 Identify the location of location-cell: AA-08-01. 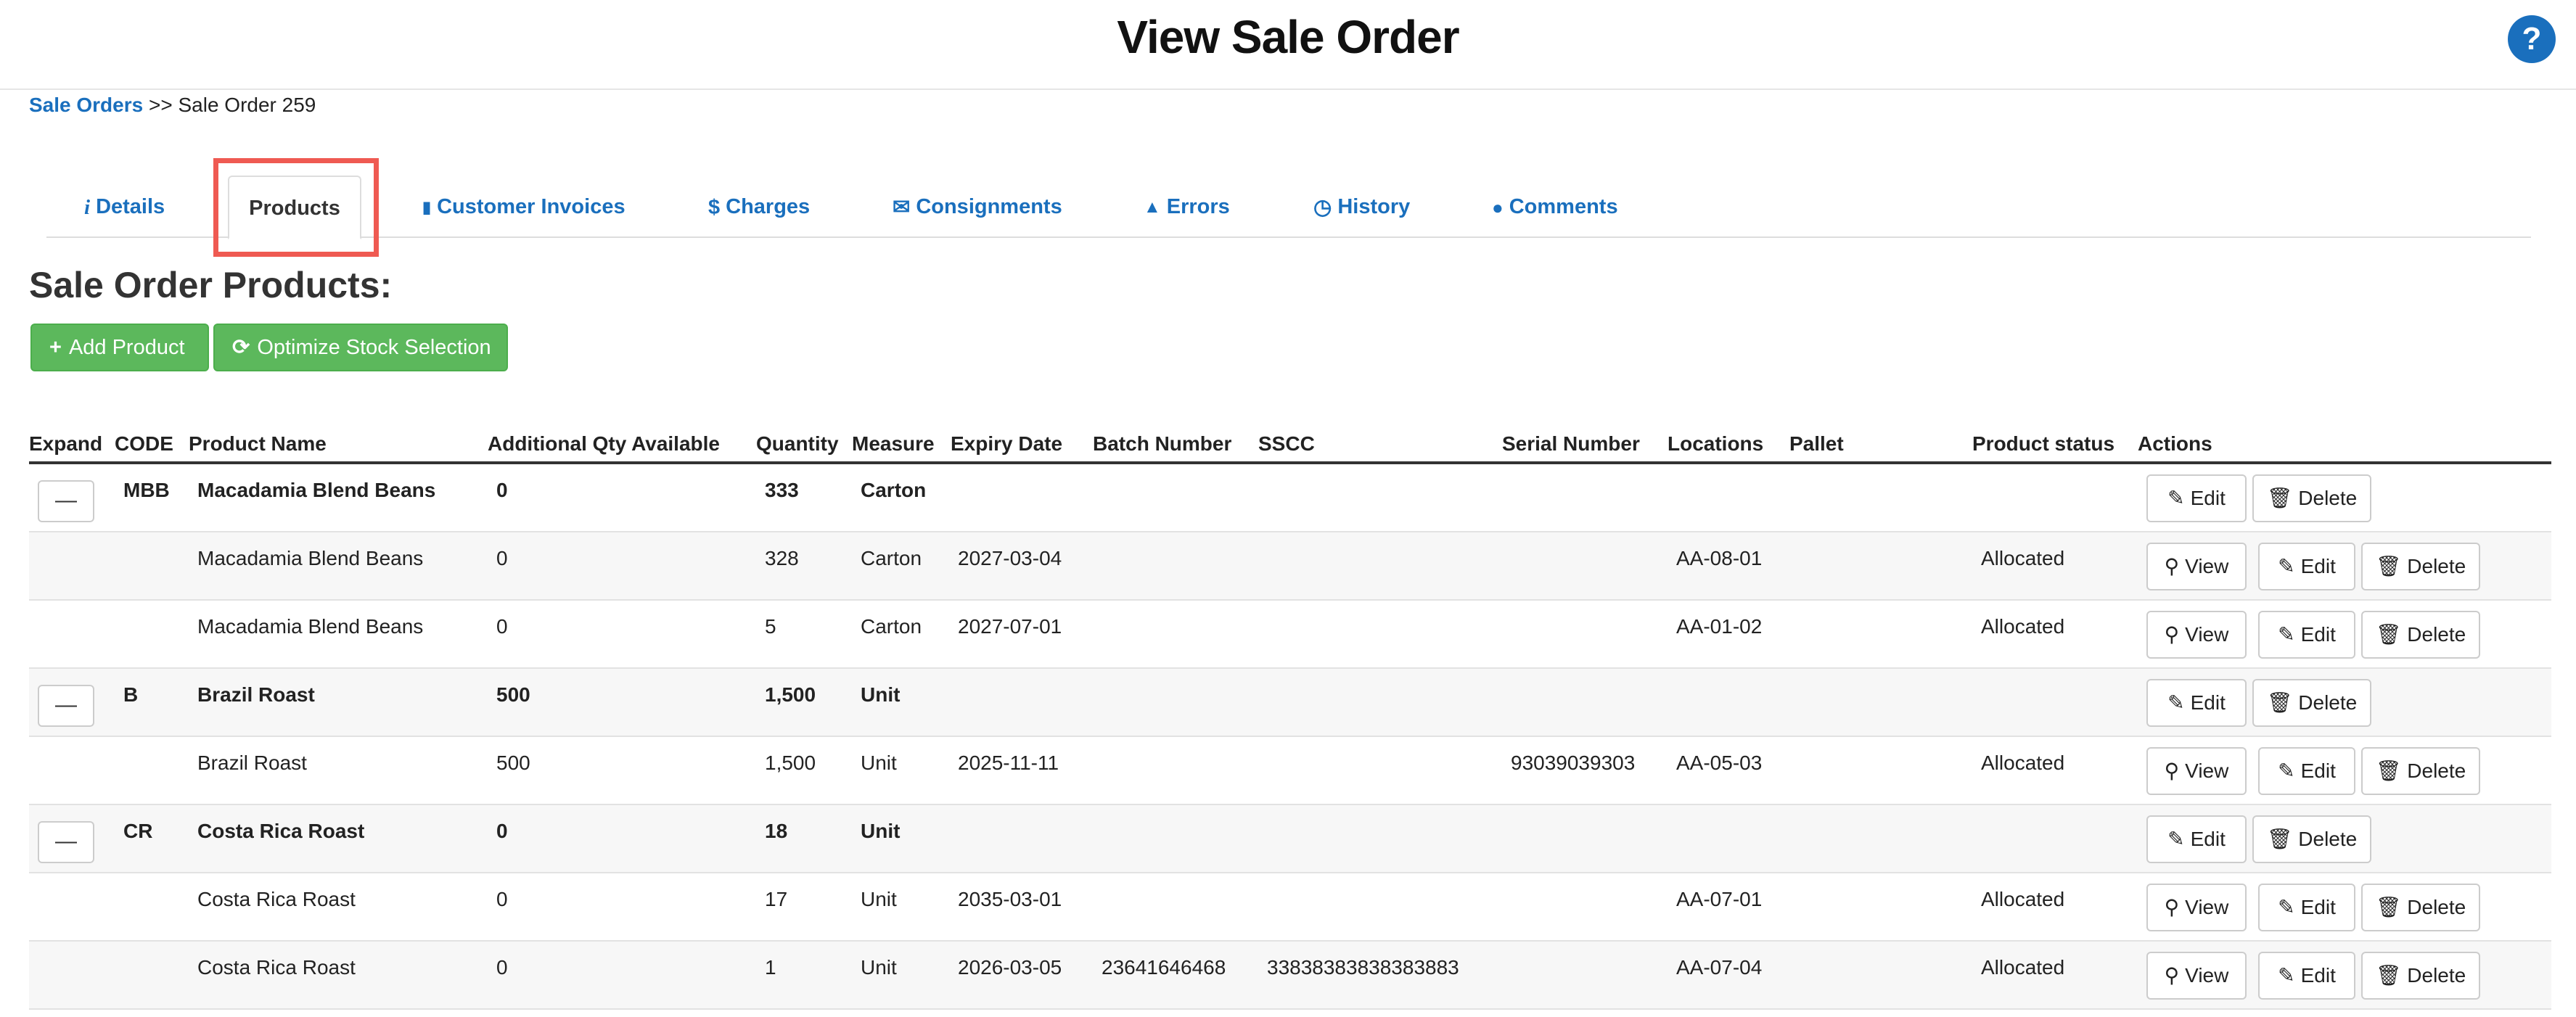
(1719, 558).